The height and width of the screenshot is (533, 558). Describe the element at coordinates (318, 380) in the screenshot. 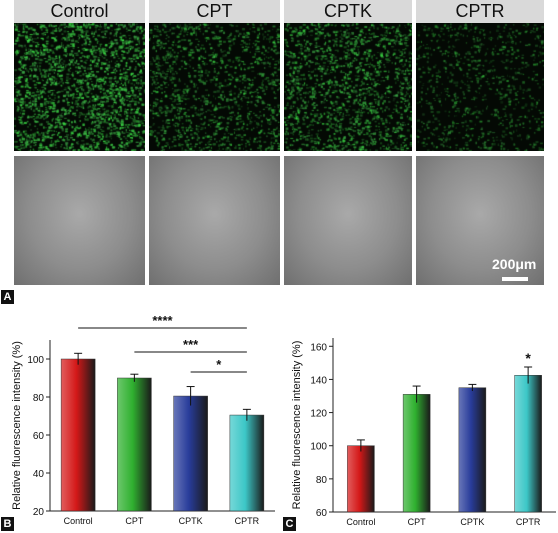

I see `y-tick-label: 140` at that location.